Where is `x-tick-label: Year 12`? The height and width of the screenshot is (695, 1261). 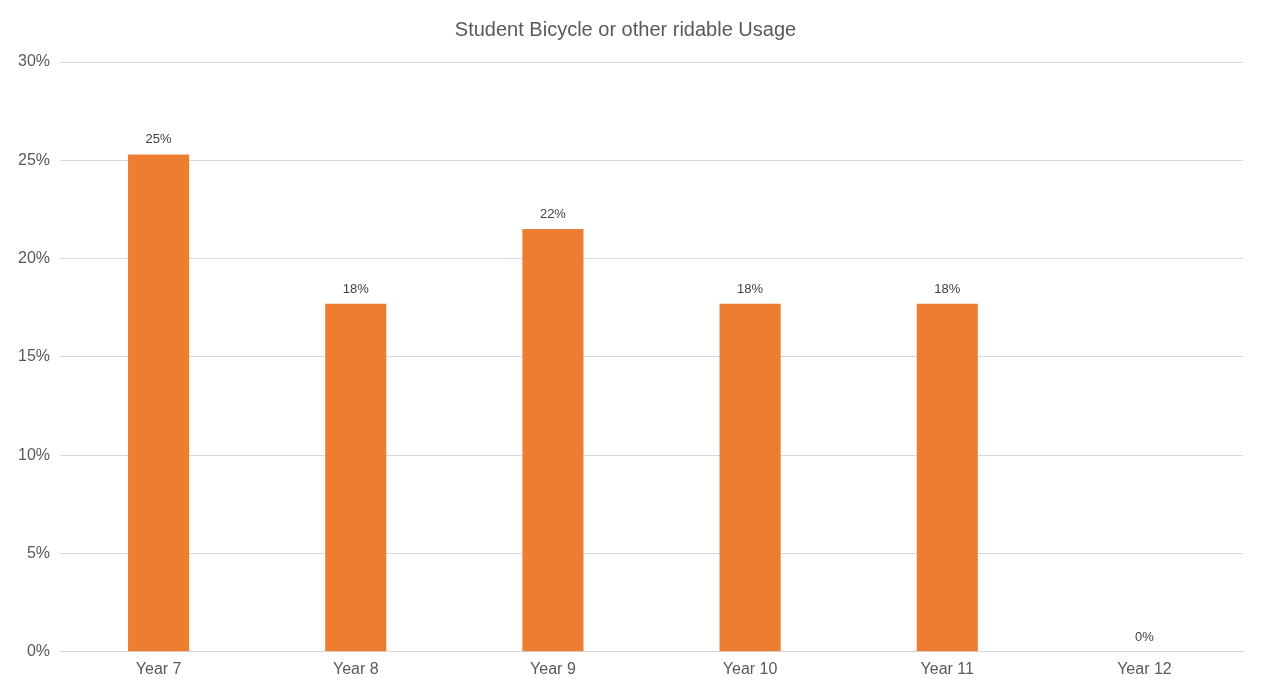 x-tick-label: Year 12 is located at coordinates (1144, 668).